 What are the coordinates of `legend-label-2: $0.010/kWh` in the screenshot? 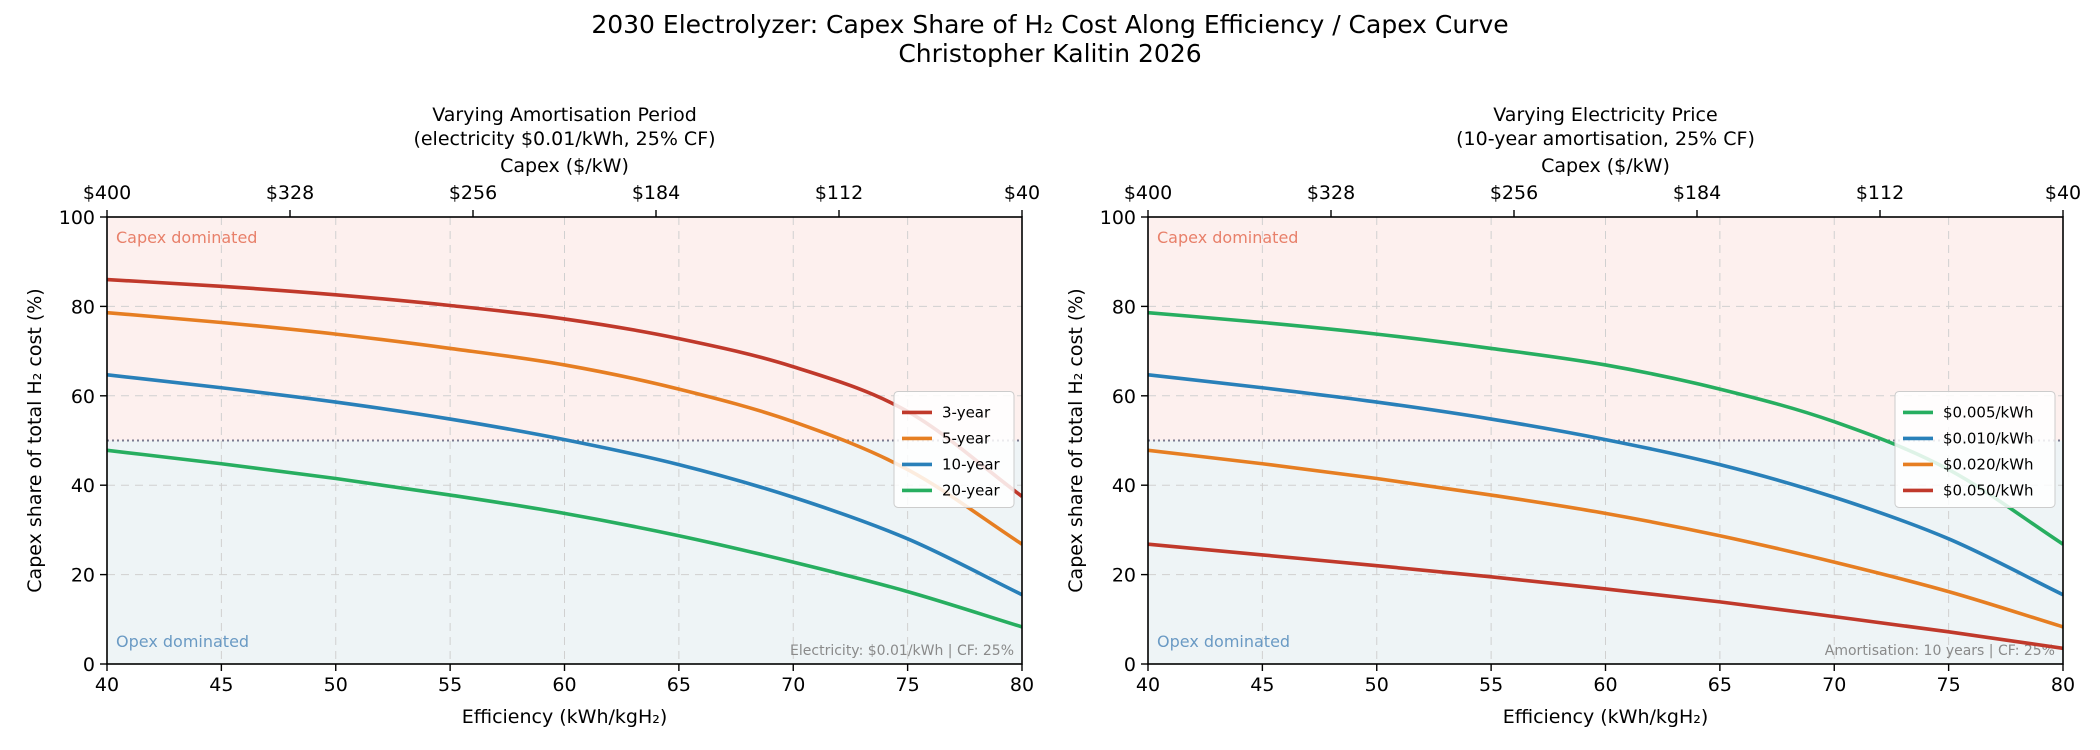 It's located at (1988, 438).